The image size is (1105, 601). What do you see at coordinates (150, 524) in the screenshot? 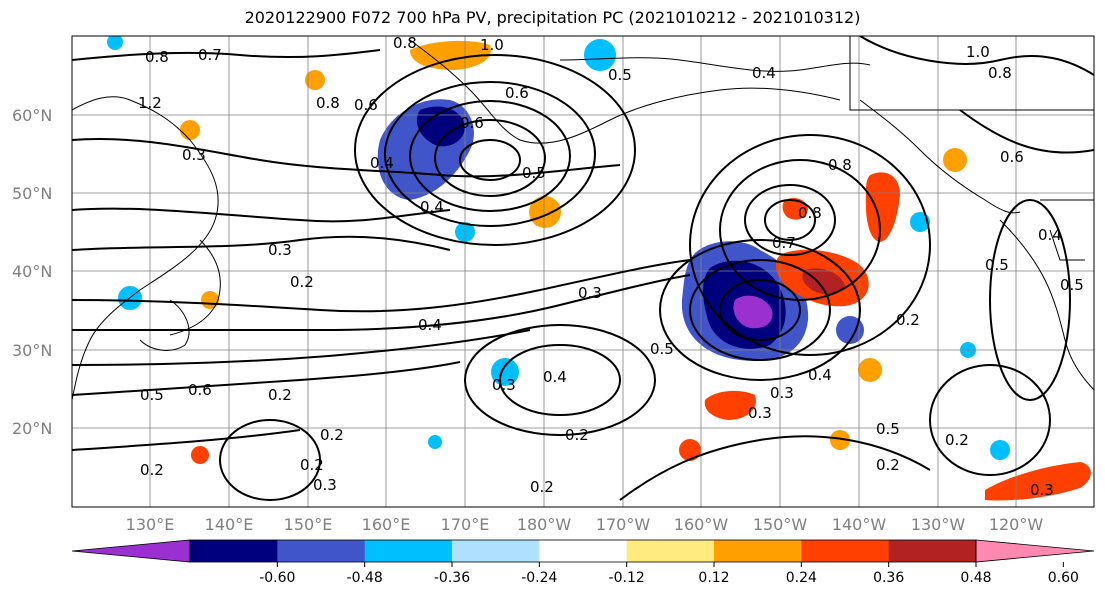
I see `lon-label: 130°E` at bounding box center [150, 524].